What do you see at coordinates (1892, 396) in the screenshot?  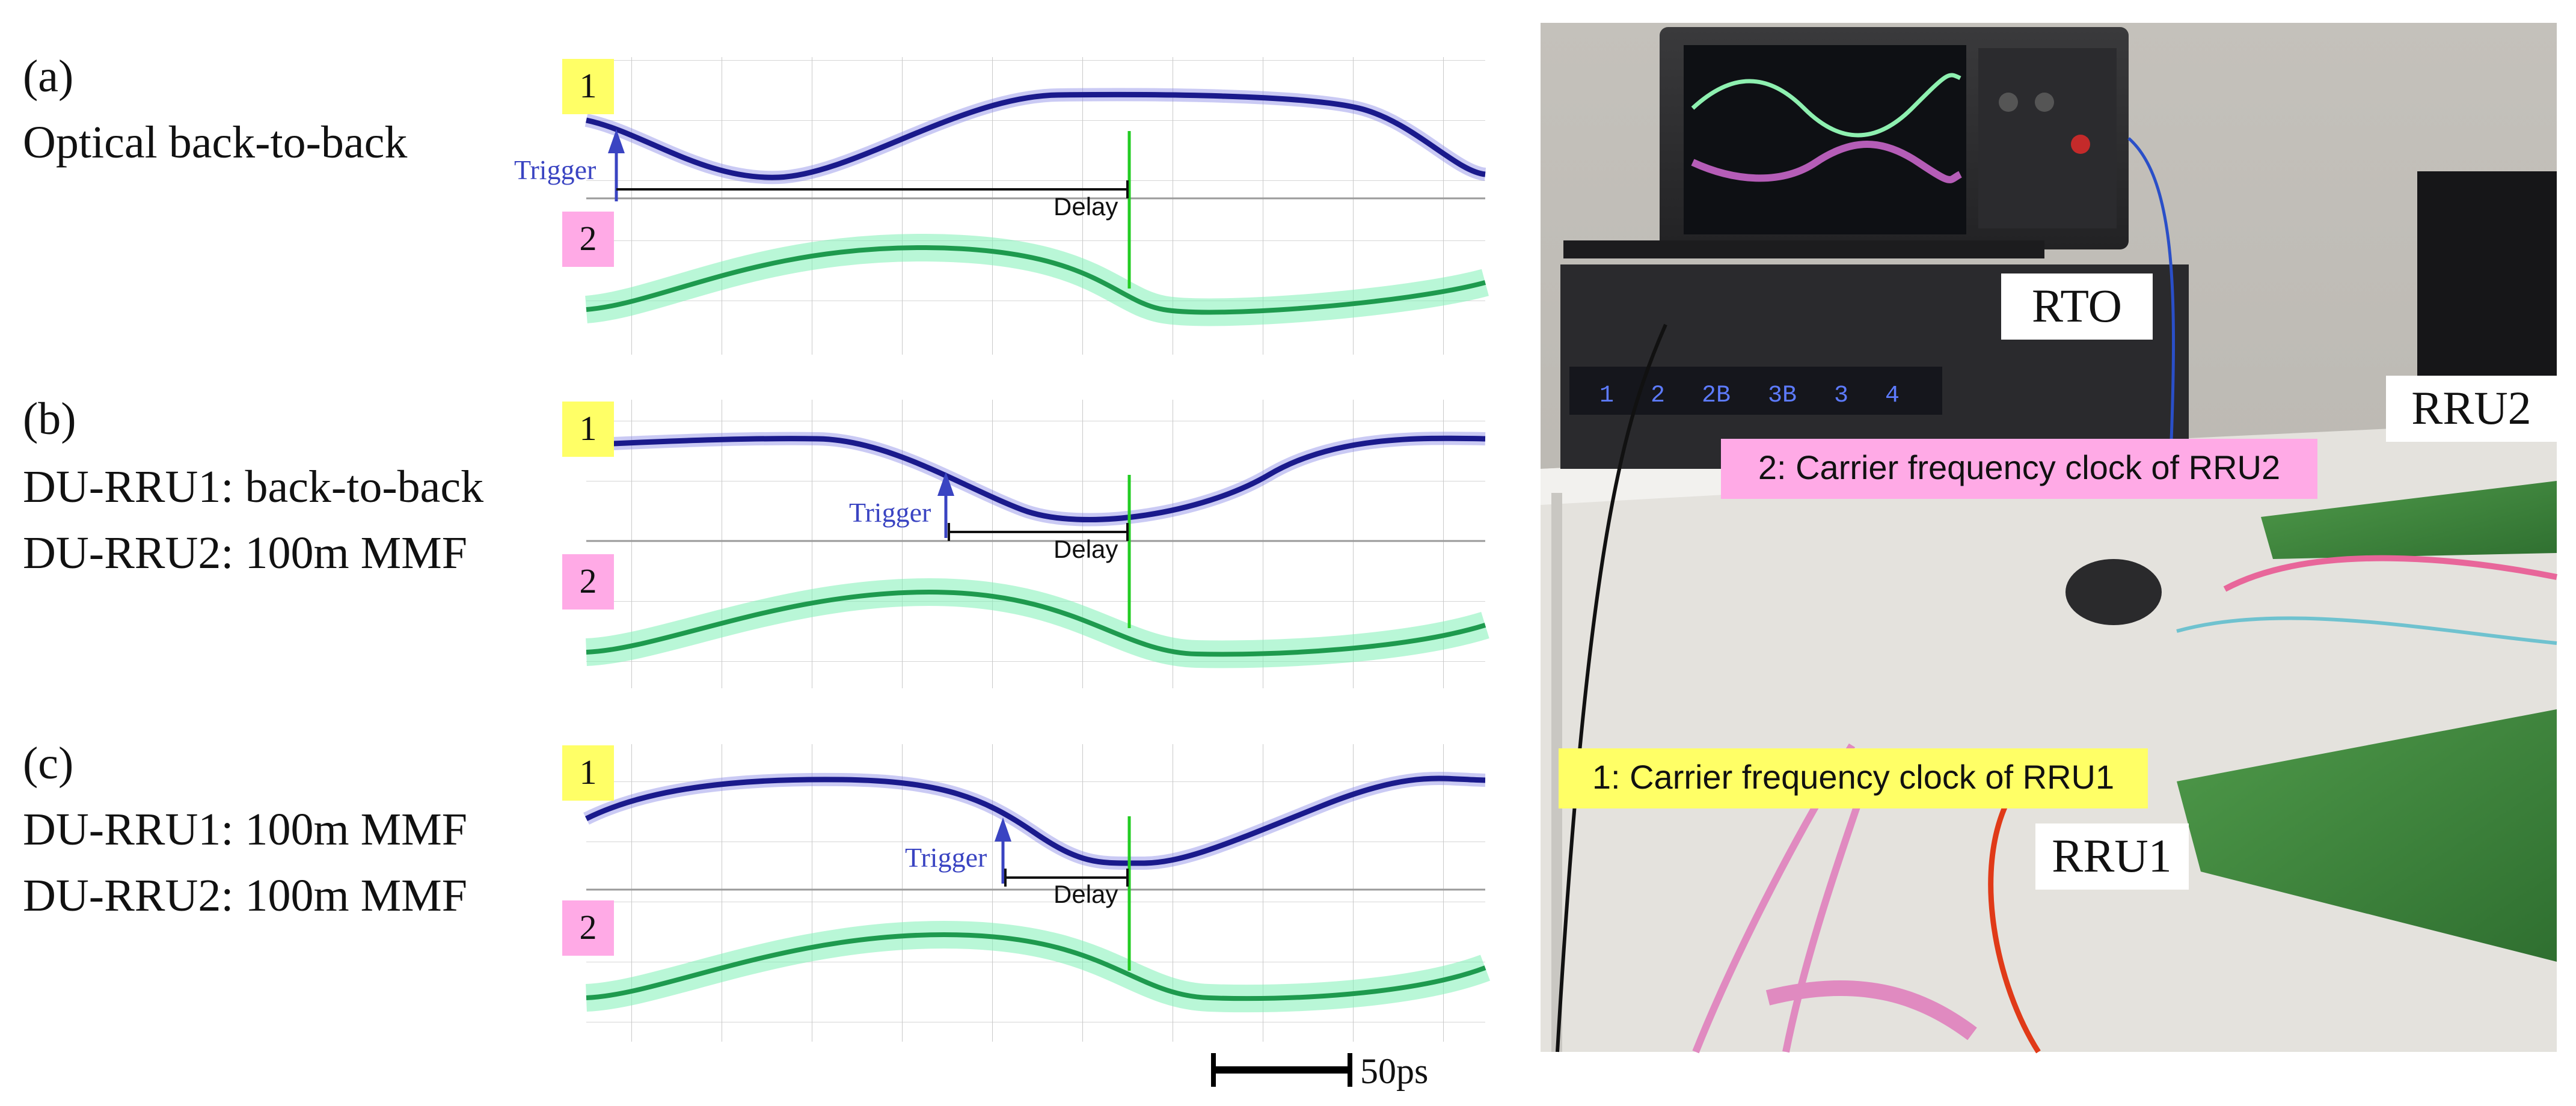 I see `scope-channel-4: 4` at bounding box center [1892, 396].